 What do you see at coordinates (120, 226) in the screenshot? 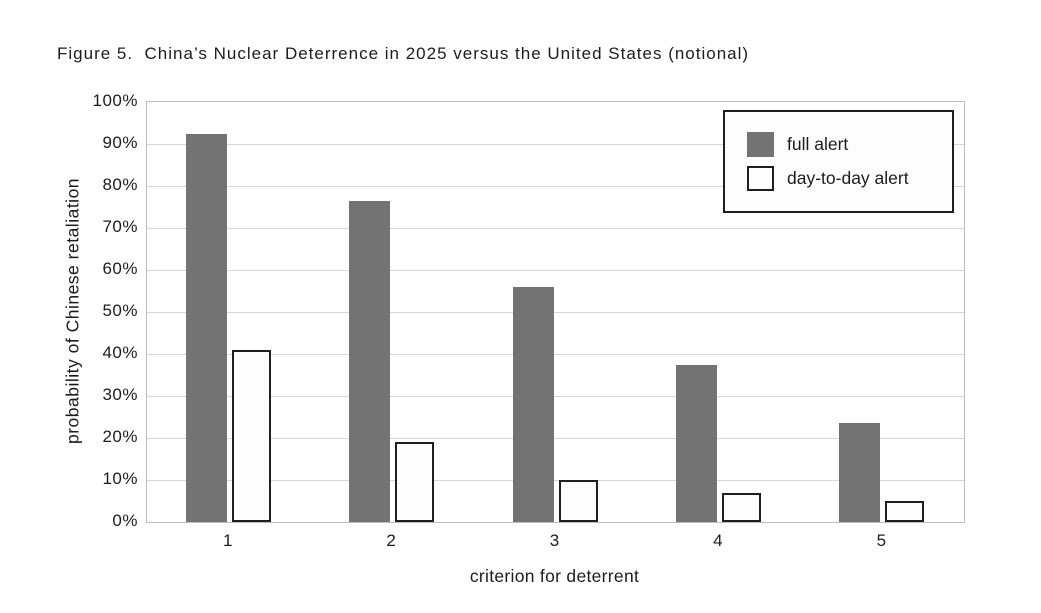
I see `y-tick-label: 70%` at bounding box center [120, 226].